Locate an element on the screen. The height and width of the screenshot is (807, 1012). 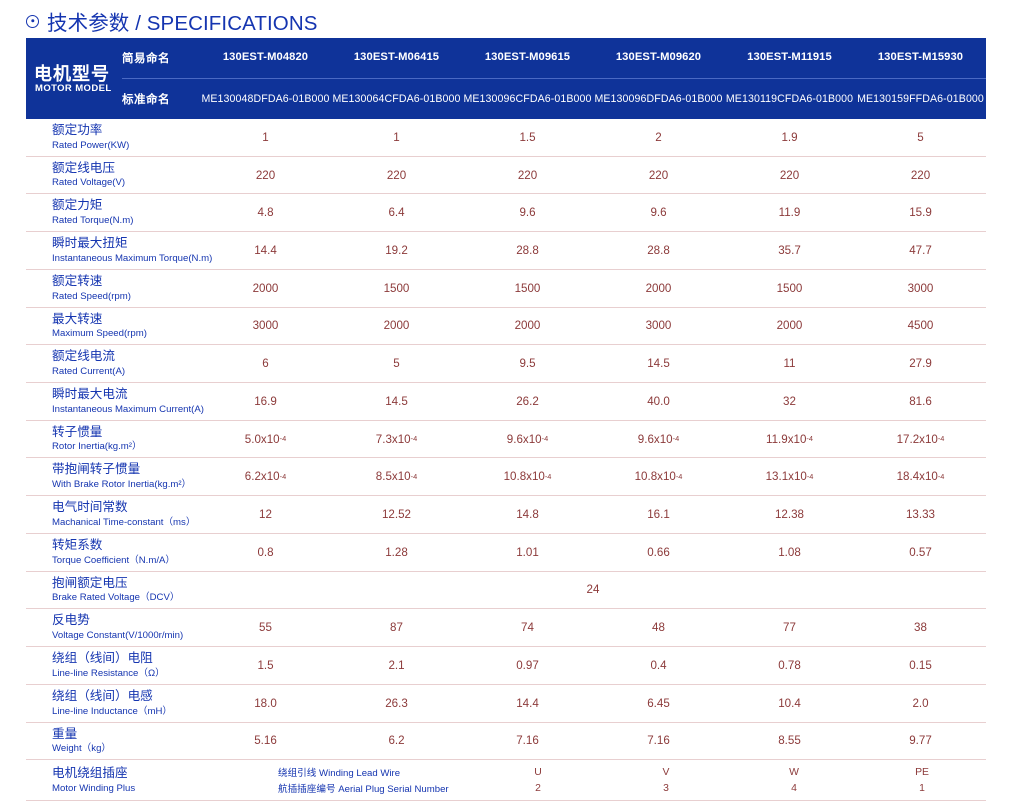
spec-row: 抱闸额定电压 Brake Rated Voltage（DCV） 24 is located at coordinates (506, 591).